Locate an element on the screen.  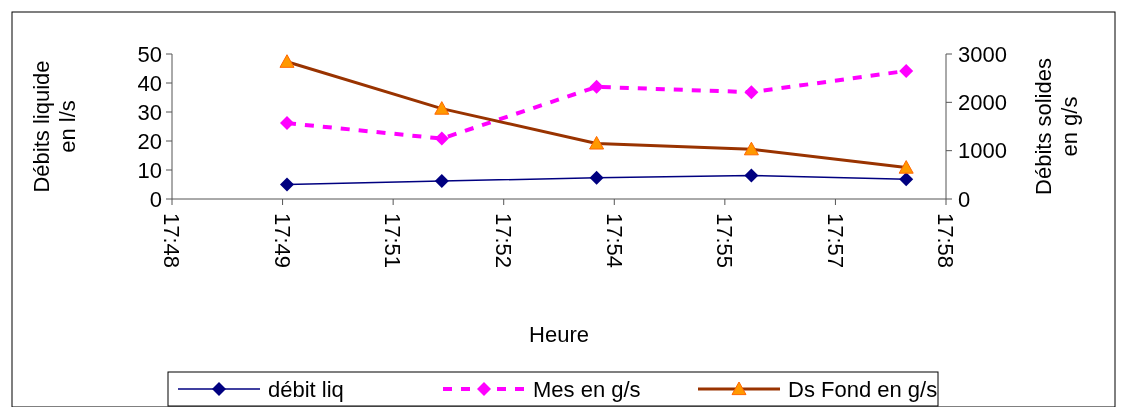
y-tick-label: 40 is located at coordinates (149, 83).